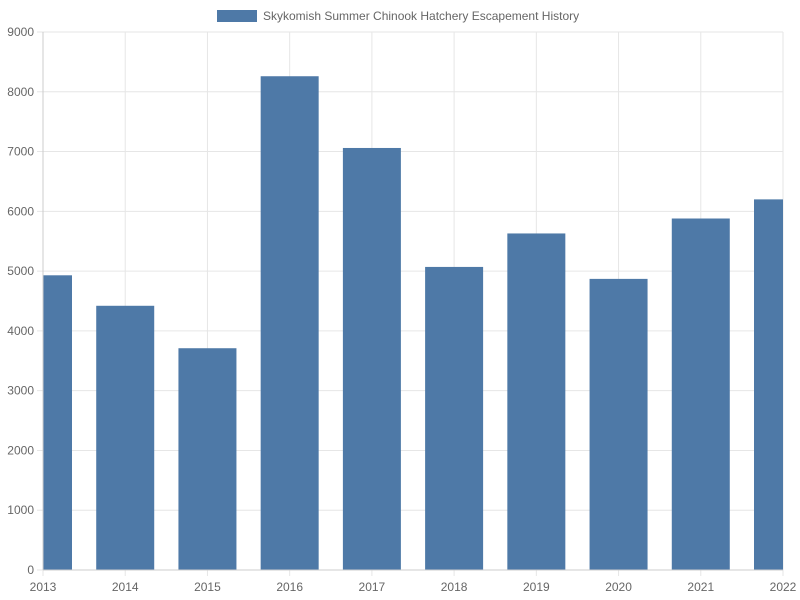 This screenshot has height=600, width=800. What do you see at coordinates (43, 422) in the screenshot?
I see `bar-2013` at bounding box center [43, 422].